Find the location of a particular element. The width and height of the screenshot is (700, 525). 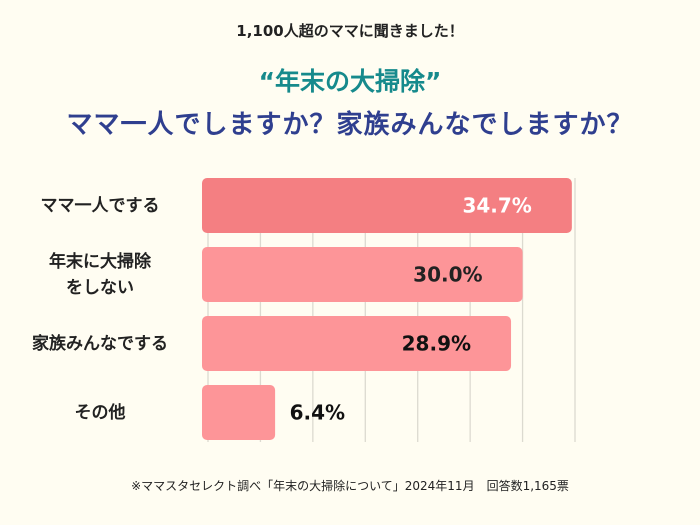

intro-text: 1,100人超のママに聞きました！ is located at coordinates (350, 31).